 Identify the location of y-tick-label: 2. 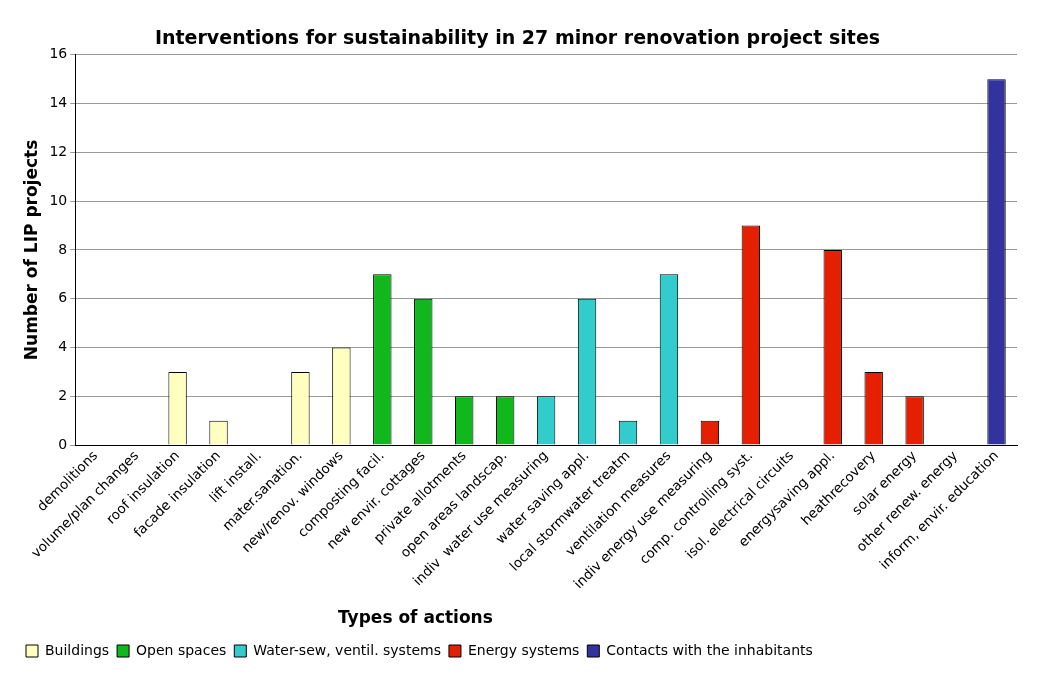
(63, 394).